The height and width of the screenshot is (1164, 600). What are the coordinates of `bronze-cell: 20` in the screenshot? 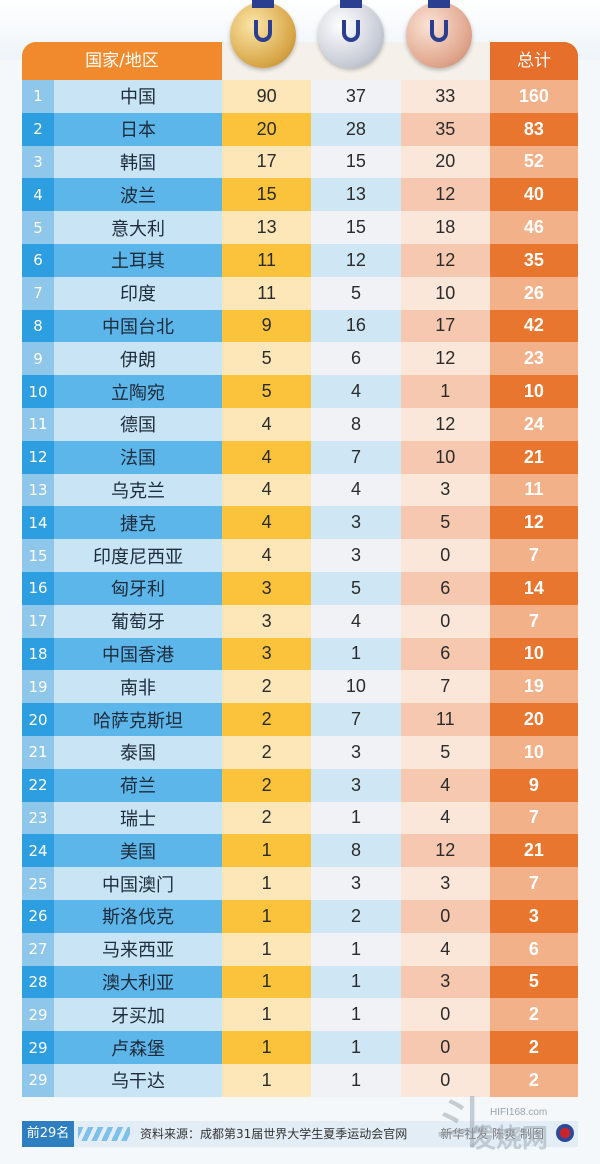 It's located at (445, 162).